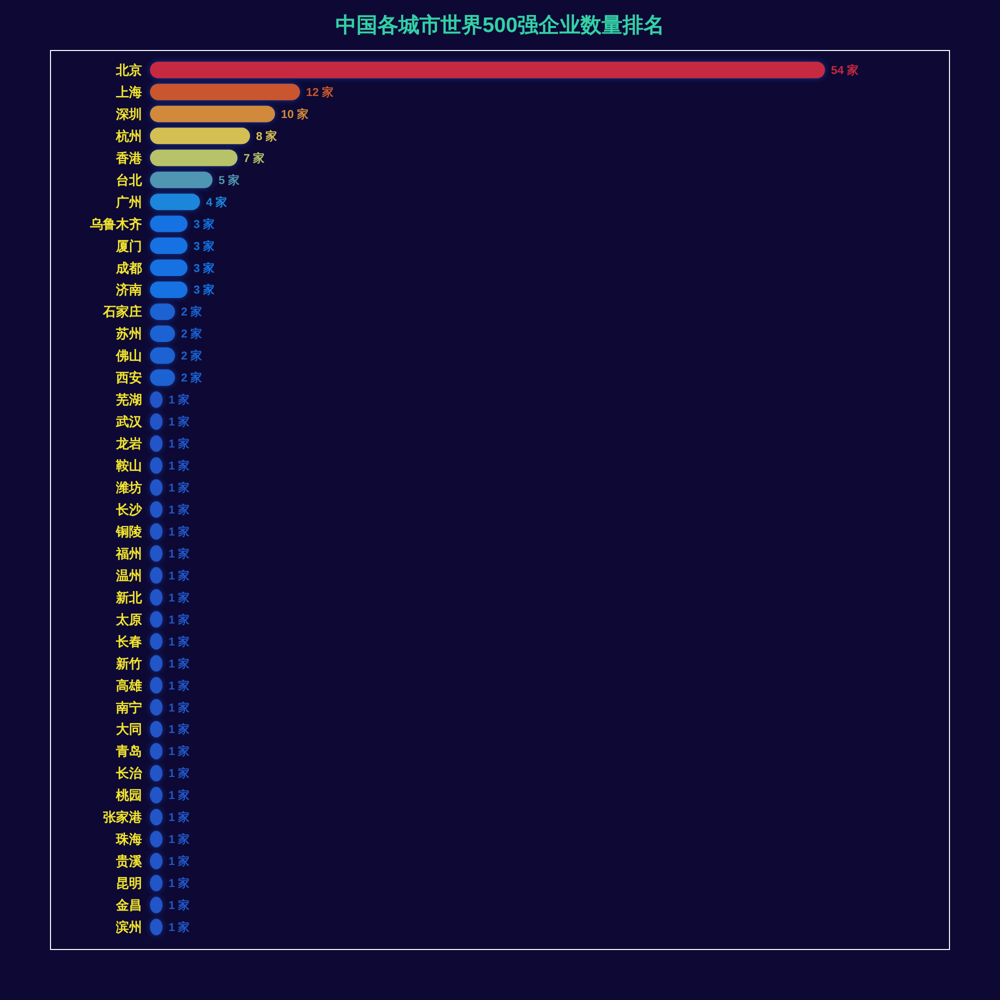 This screenshot has width=1000, height=1000. Describe the element at coordinates (129, 883) in the screenshot. I see `y-tick-label: 昆明` at that location.